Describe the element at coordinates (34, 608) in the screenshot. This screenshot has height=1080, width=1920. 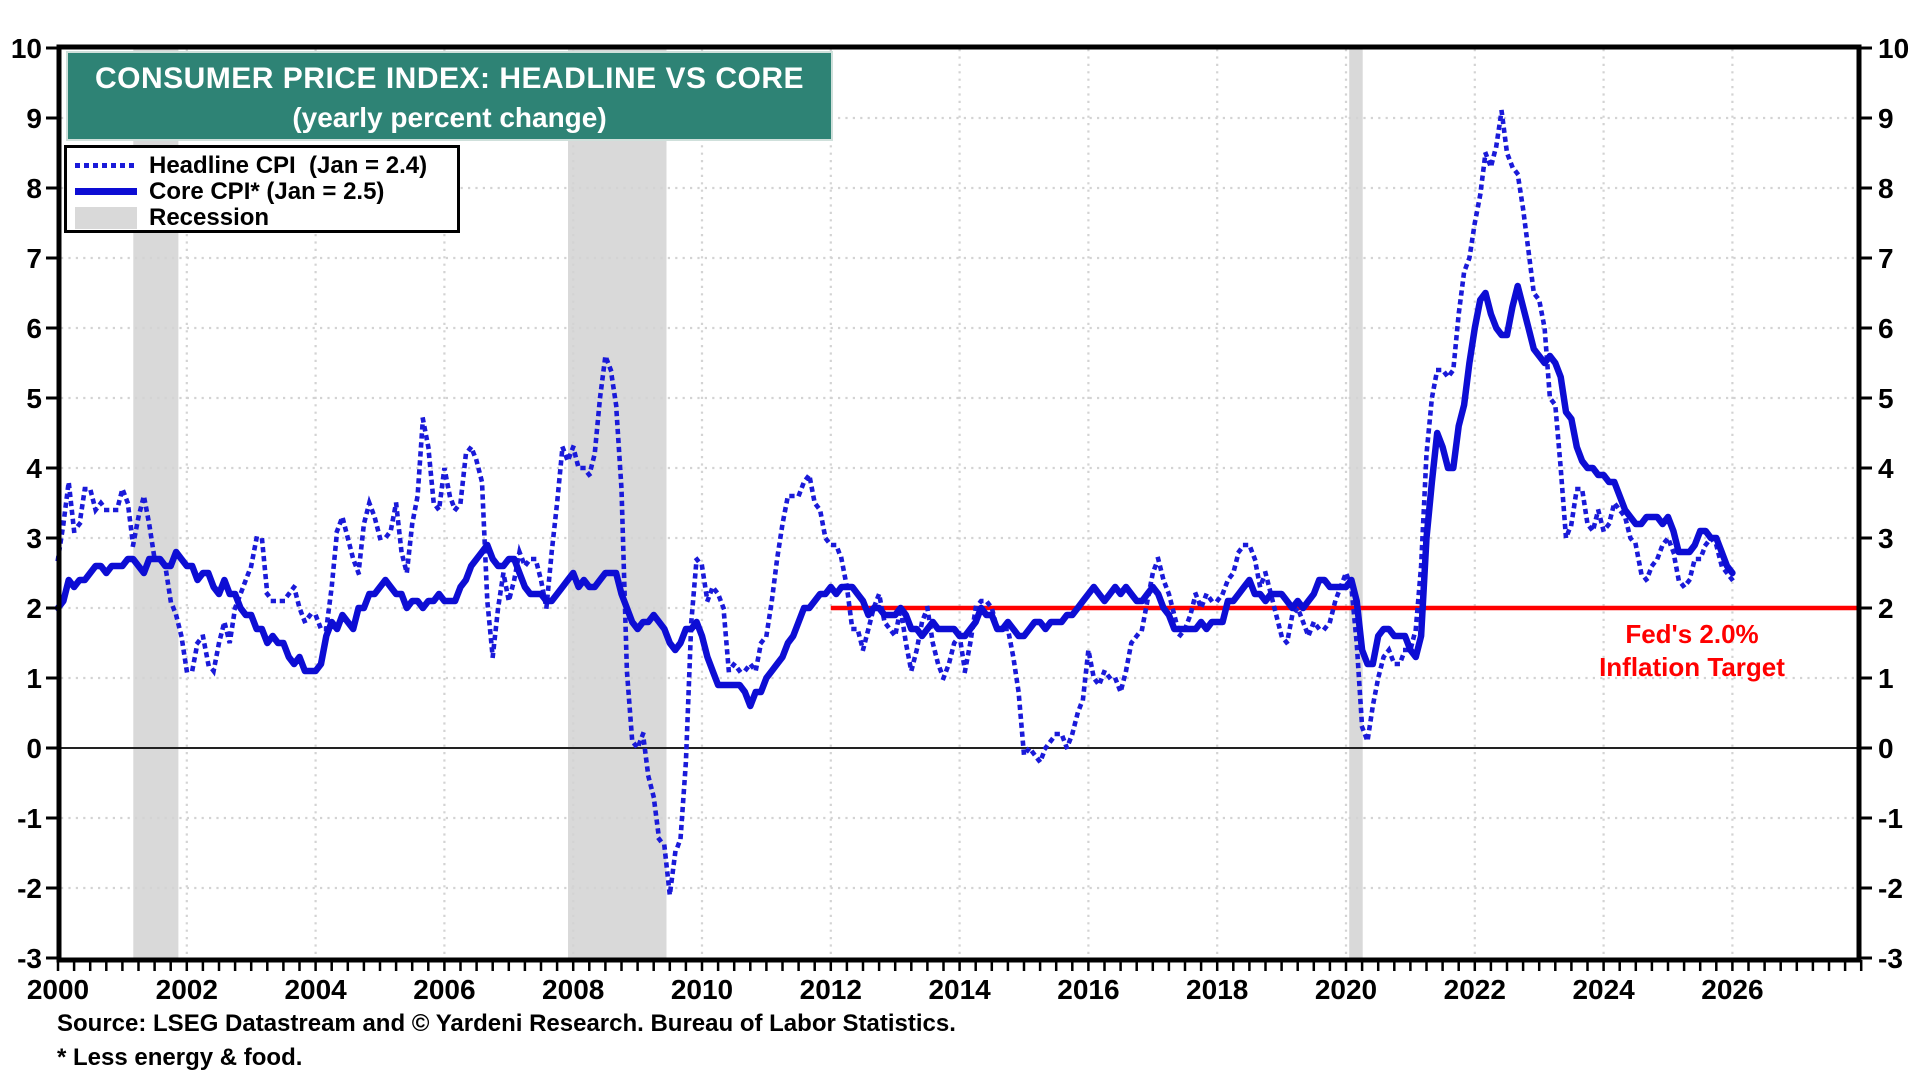
I see `y-axis-label-left: 2` at that location.